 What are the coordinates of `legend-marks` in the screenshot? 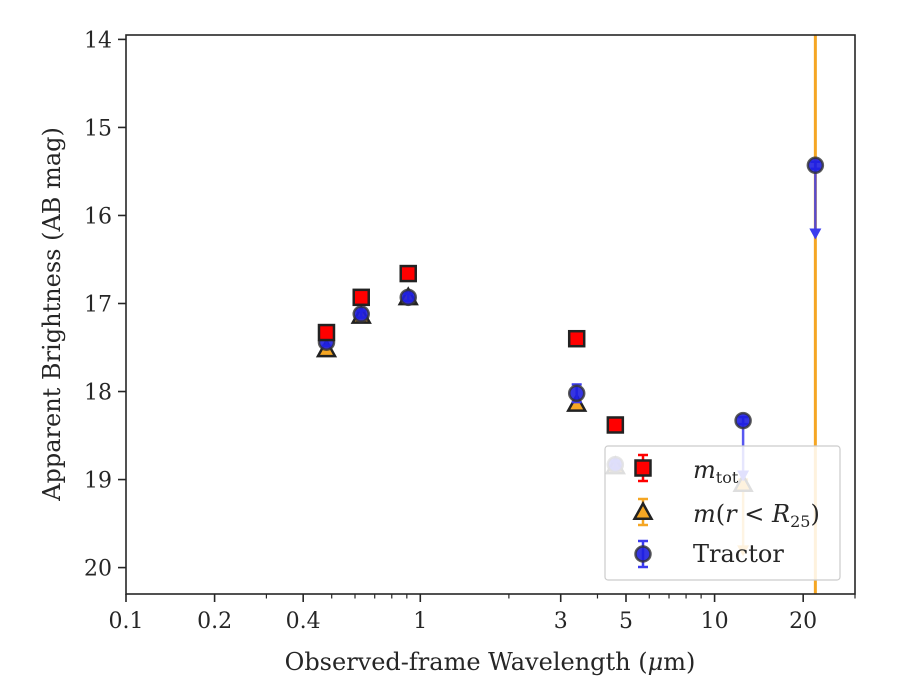 It's located at (643, 511).